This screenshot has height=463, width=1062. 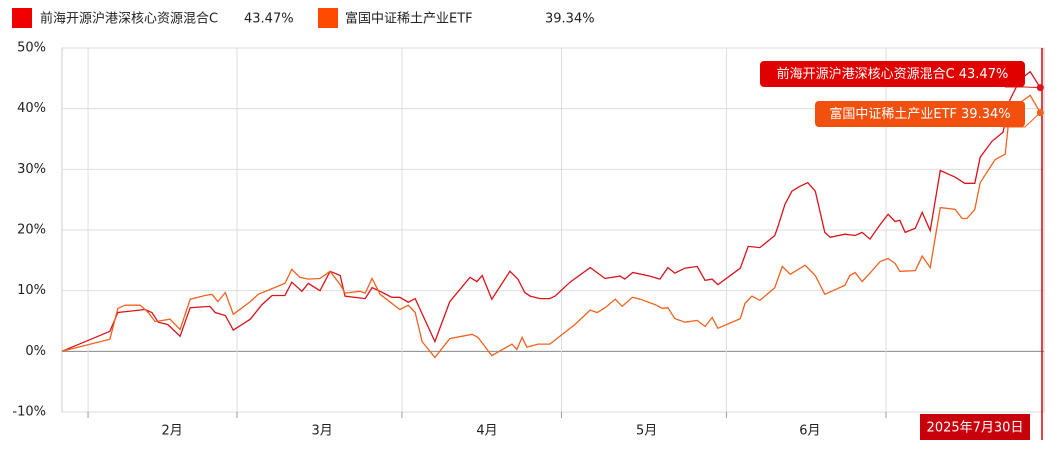 What do you see at coordinates (321, 431) in the screenshot?
I see `x-tick-label: 3月` at bounding box center [321, 431].